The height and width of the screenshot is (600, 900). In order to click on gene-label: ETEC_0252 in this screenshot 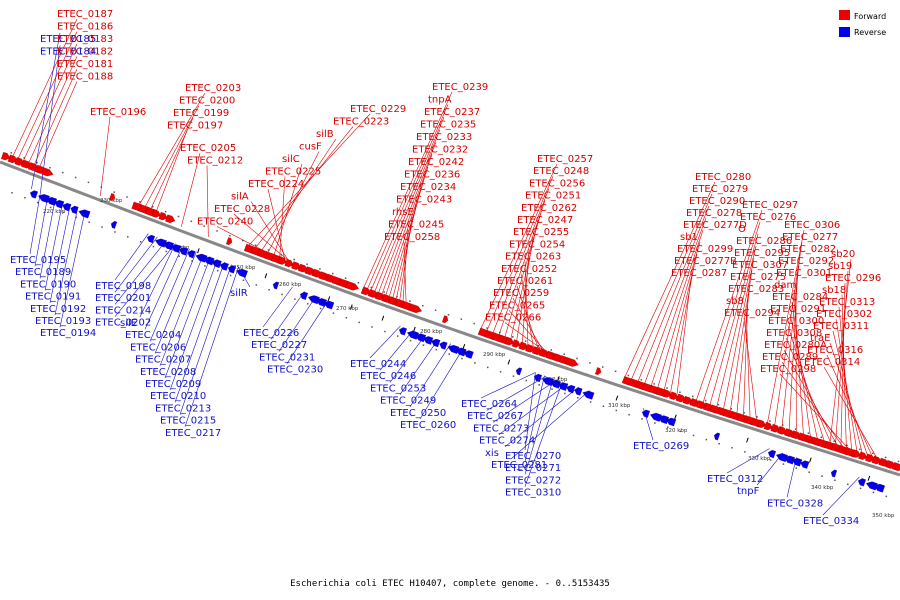, I will do `click(529, 269)`.